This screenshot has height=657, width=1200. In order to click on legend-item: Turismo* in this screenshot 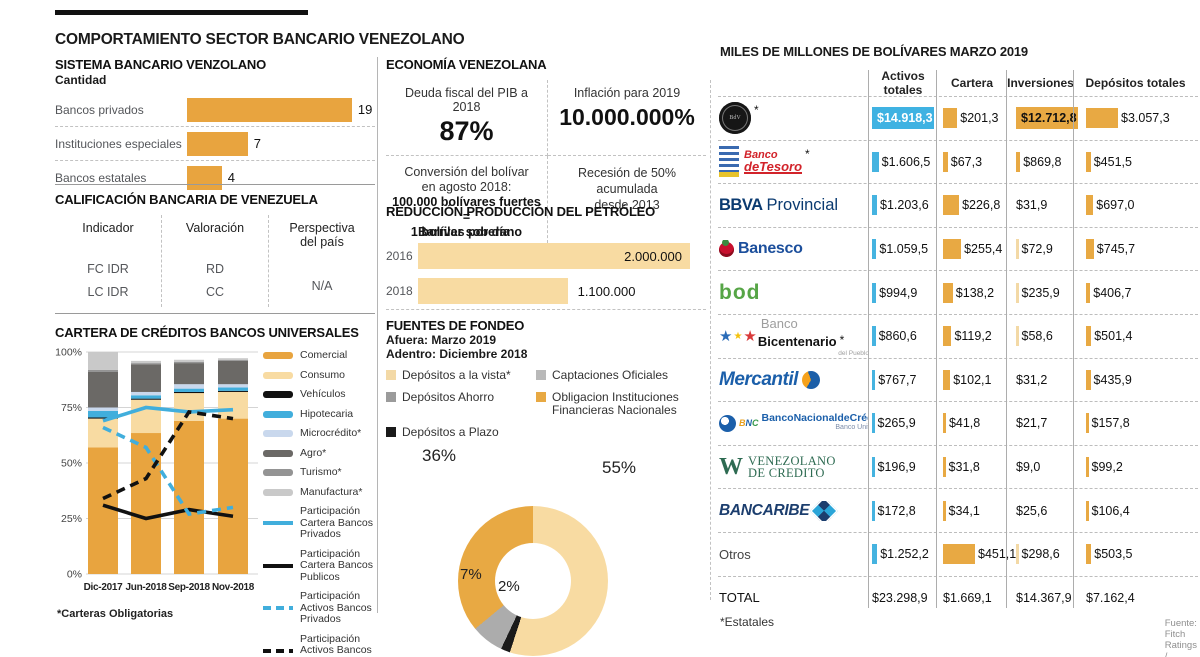, I will do `click(322, 472)`.